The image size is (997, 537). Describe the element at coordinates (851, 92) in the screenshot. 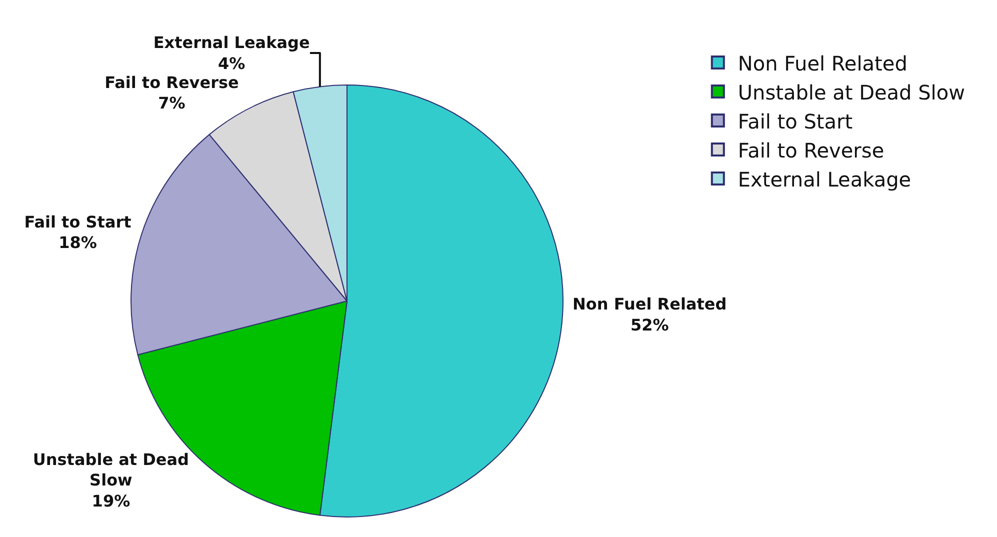

I see `legend-label: Unstable at Dead Slow` at that location.